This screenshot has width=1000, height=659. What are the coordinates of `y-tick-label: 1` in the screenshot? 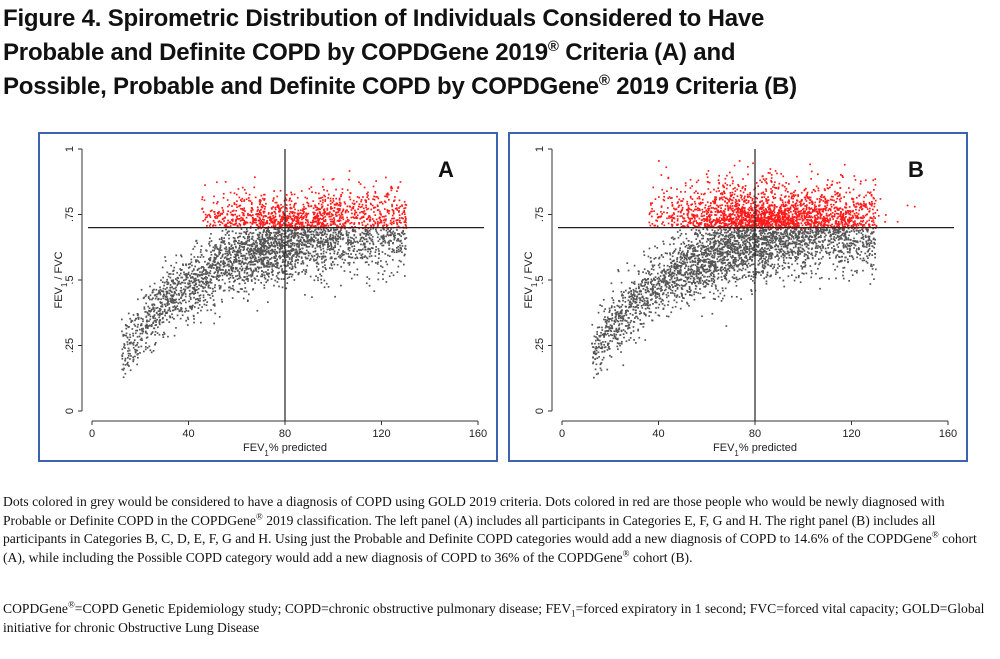 It's located at (540, 149).